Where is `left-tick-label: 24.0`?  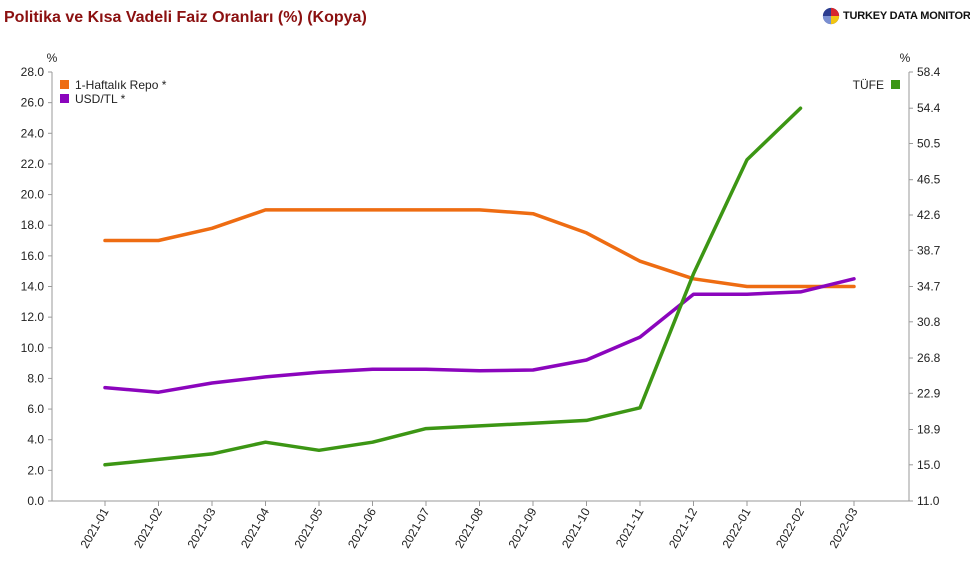 left-tick-label: 24.0 is located at coordinates (33, 133).